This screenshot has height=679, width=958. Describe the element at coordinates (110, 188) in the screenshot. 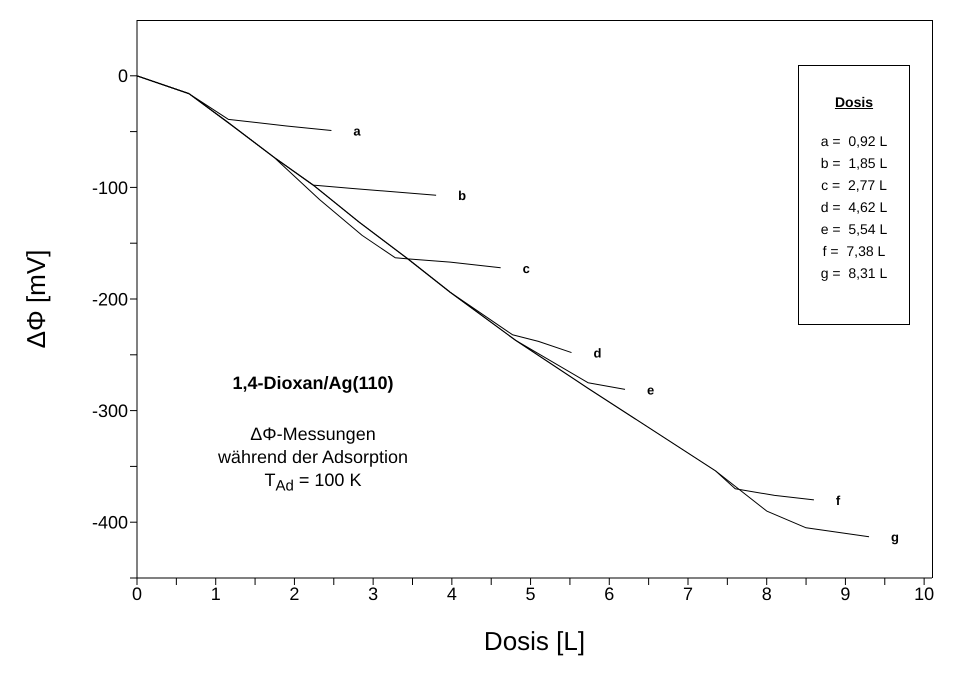

I see `y-tick-label: -100` at that location.